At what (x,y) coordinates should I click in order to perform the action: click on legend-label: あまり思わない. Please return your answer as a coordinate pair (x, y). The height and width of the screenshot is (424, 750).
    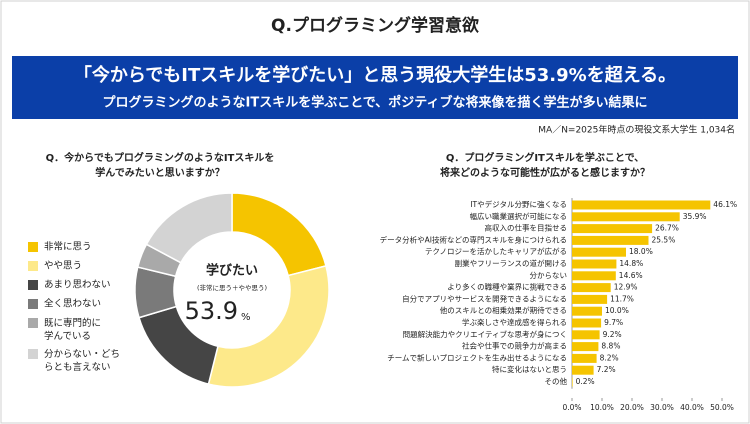
    Looking at the image, I should click on (77, 285).